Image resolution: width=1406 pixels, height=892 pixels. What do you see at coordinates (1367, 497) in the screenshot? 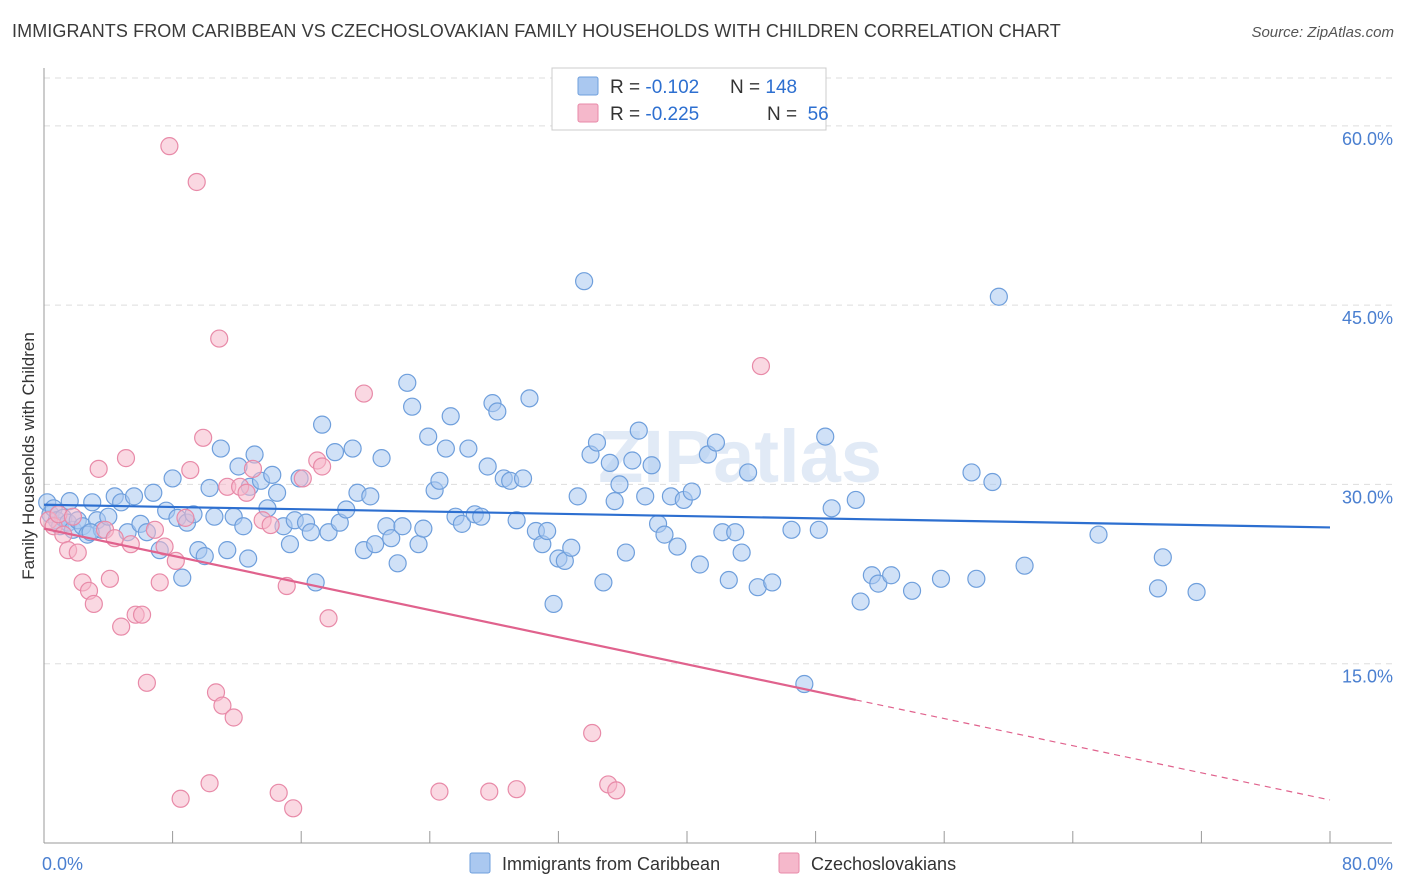
I see `y-tick-label: 30.0%` at bounding box center [1367, 497].